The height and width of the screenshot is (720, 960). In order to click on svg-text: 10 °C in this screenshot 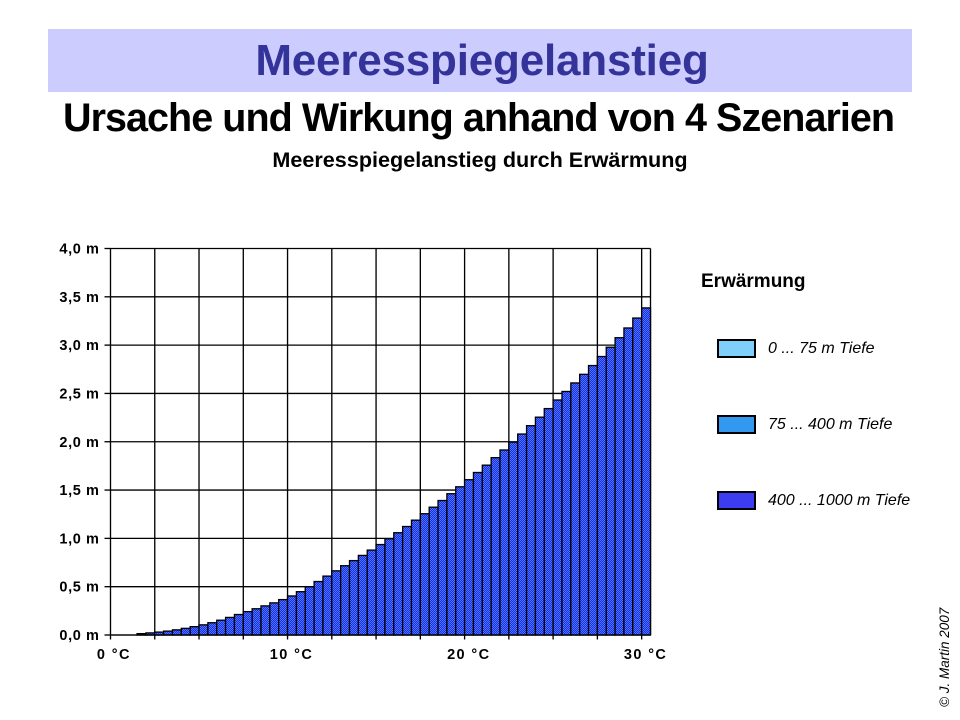, I will do `click(291, 655)`.